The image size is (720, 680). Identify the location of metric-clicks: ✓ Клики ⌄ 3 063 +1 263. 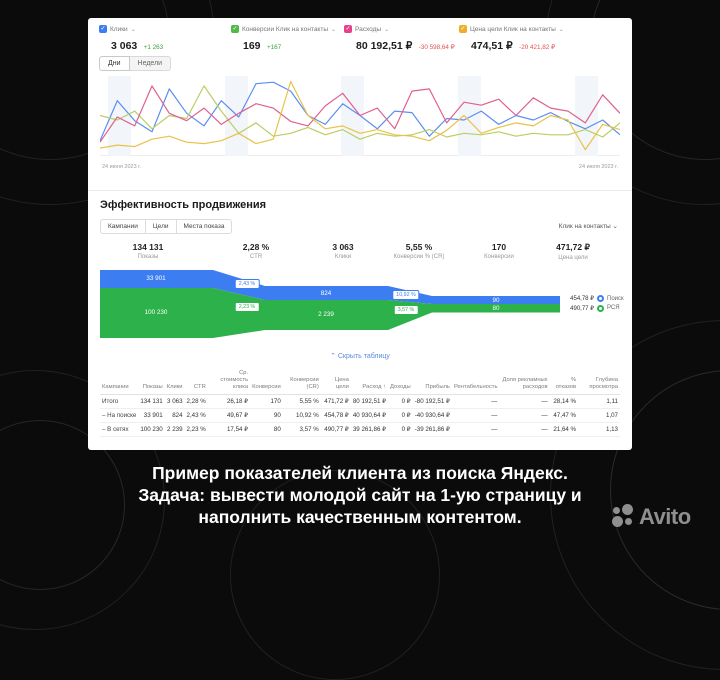
(131, 39).